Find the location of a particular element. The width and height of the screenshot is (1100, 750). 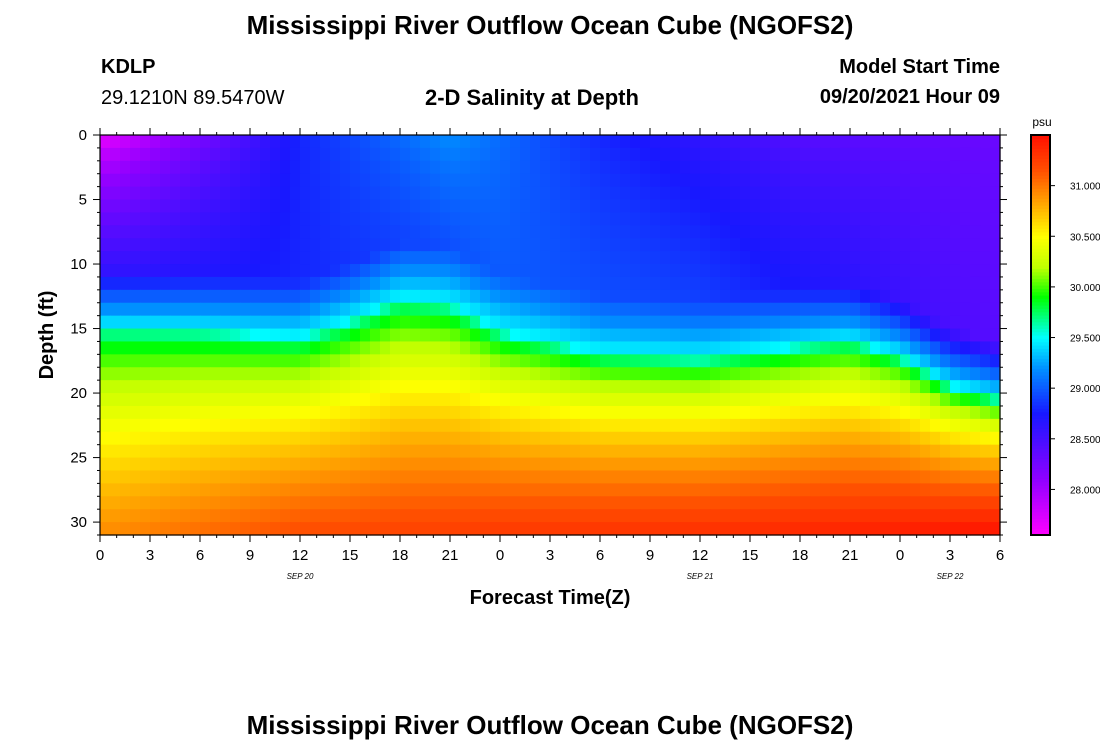

x-tick-label: 3 is located at coordinates (150, 555).